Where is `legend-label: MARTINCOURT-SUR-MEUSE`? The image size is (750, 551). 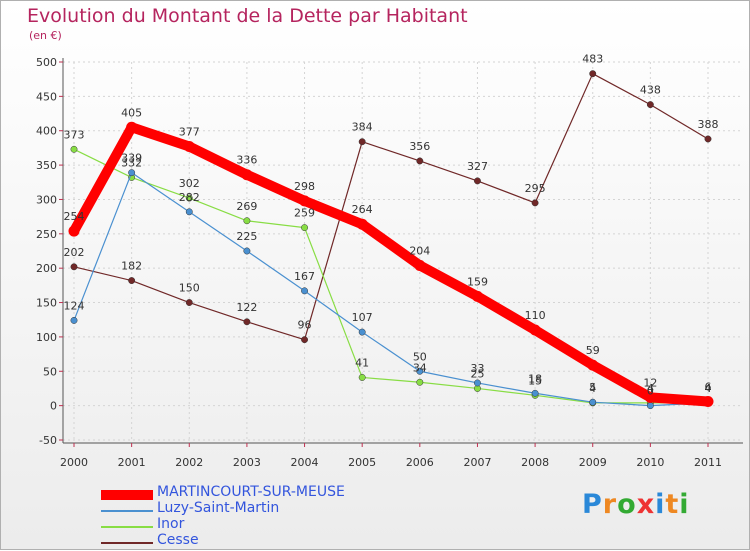
legend-label: MARTINCOURT-SUR-MEUSE is located at coordinates (251, 492).